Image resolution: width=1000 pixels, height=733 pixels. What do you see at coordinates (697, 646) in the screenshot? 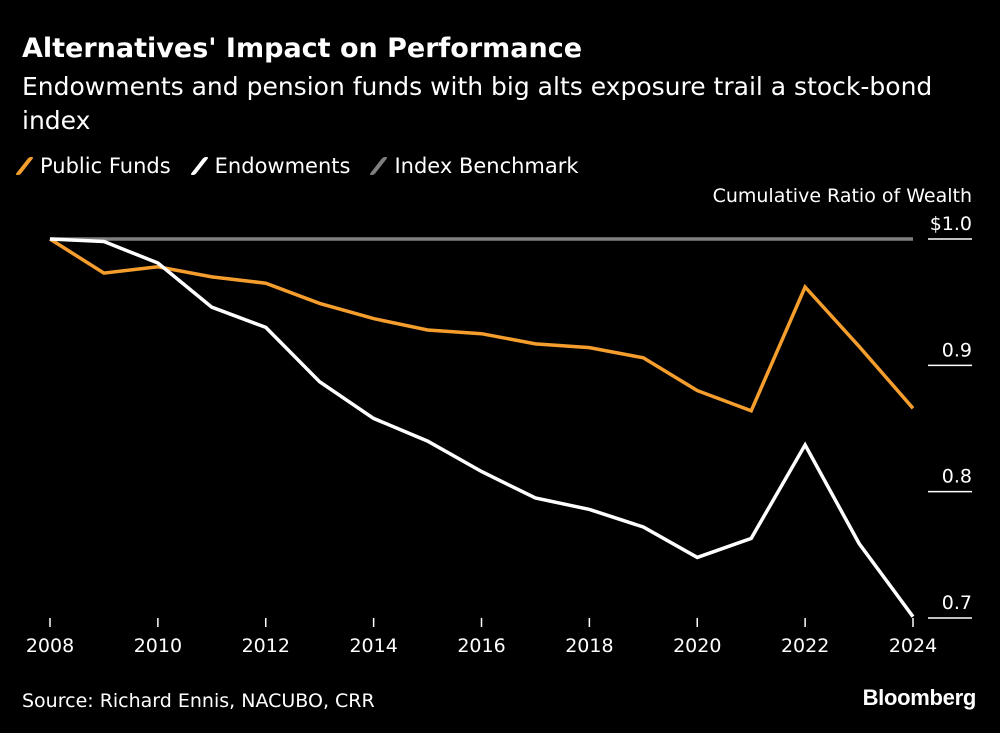
I see `x-tick-label: 2020` at bounding box center [697, 646].